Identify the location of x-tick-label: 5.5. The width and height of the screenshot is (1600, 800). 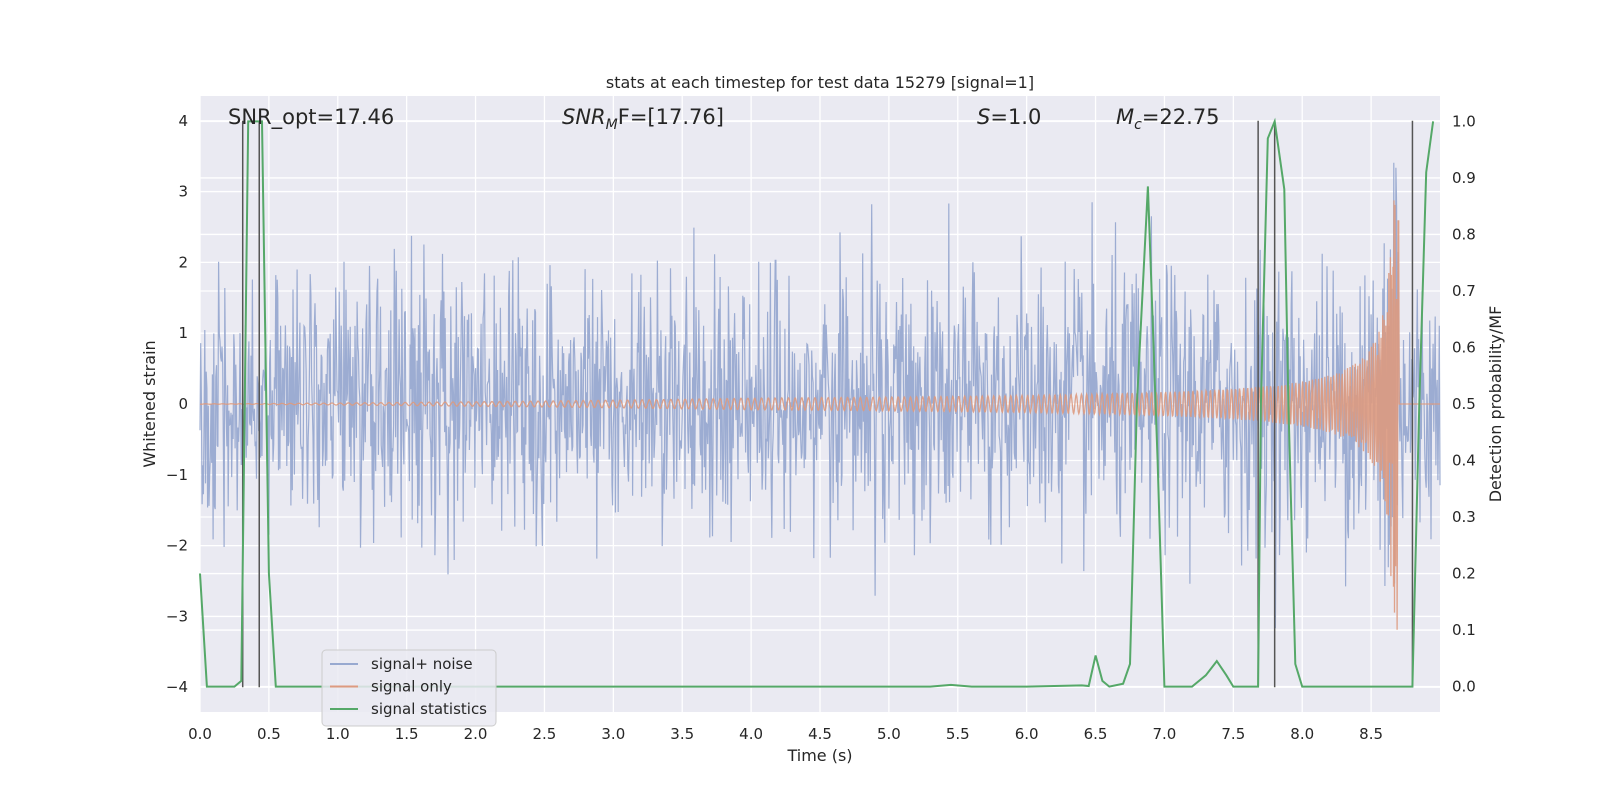
(958, 734).